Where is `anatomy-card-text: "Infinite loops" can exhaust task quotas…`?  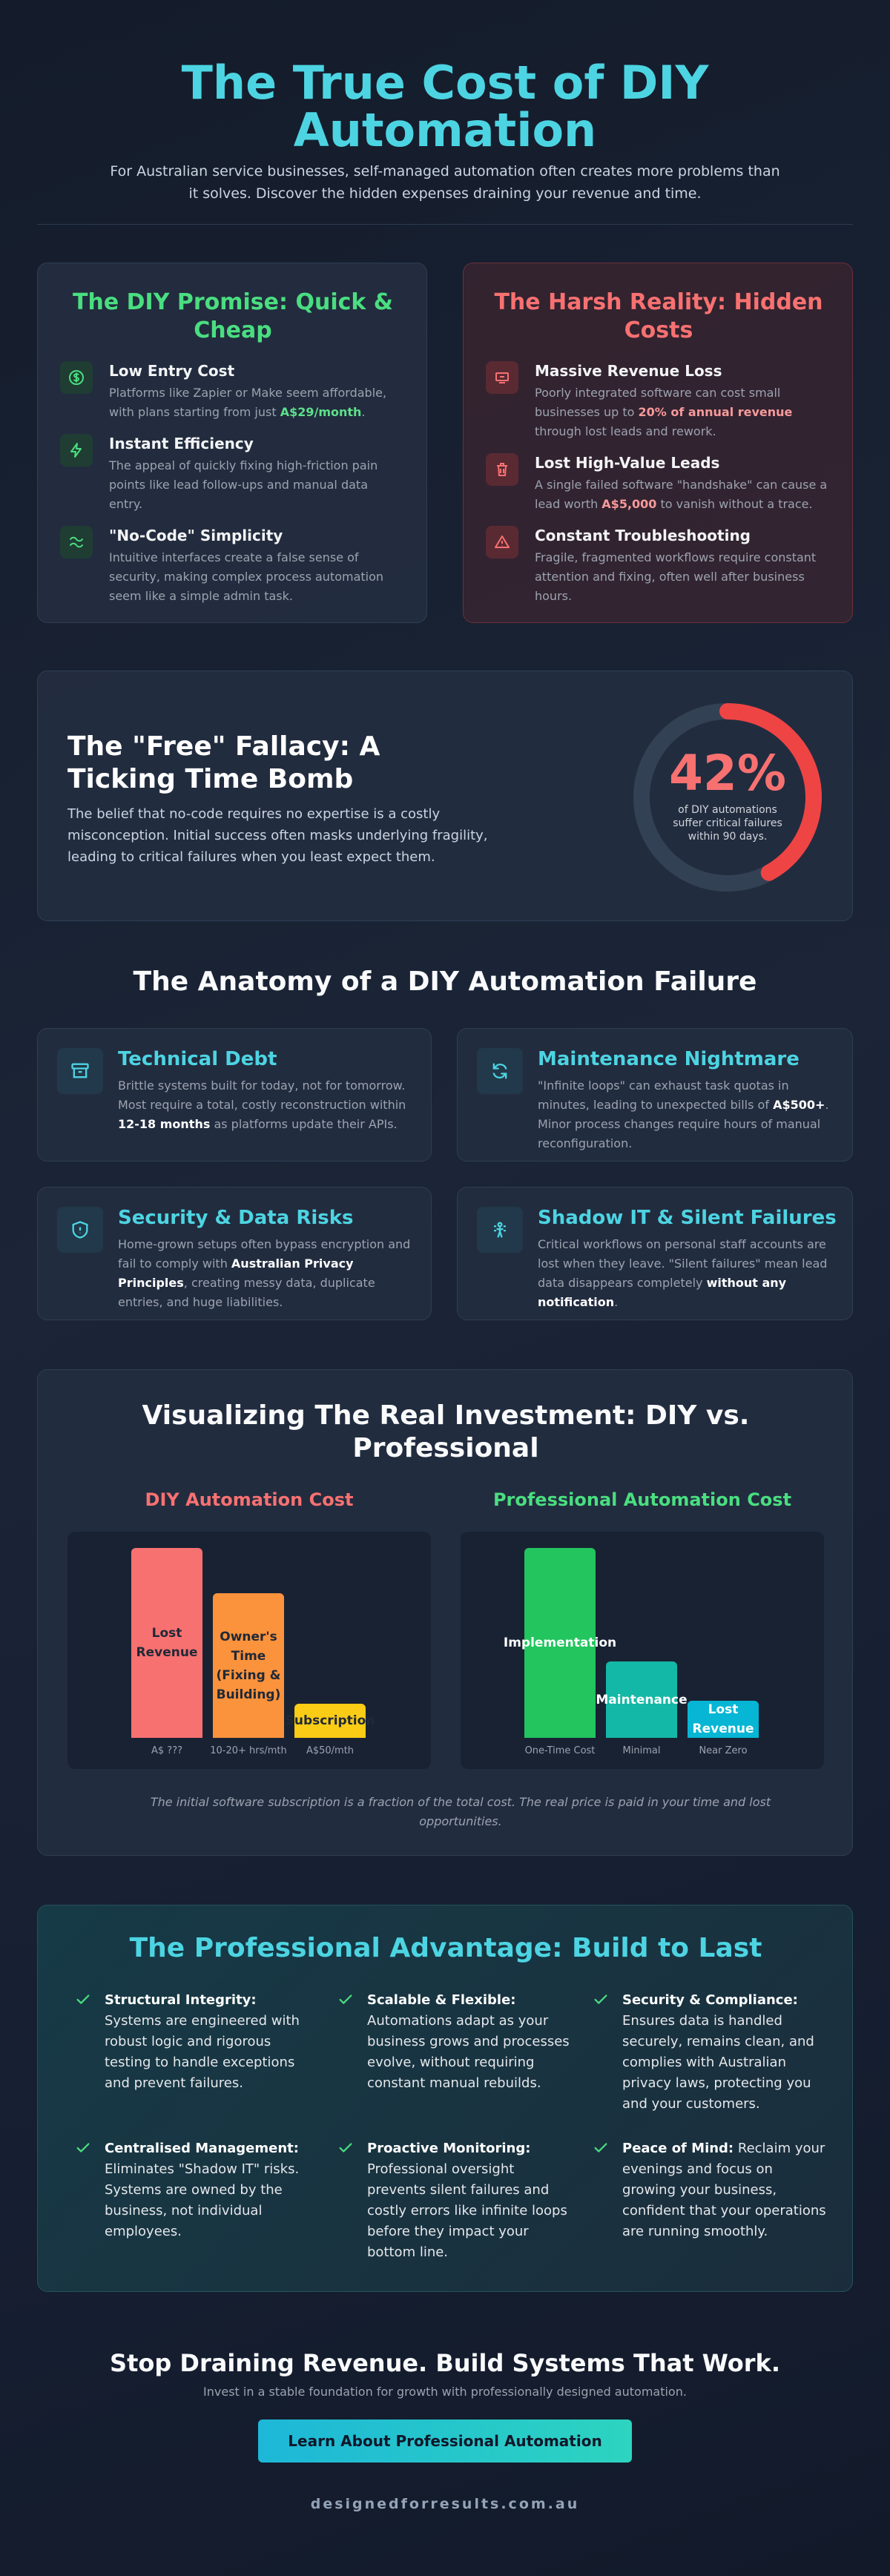
anatomy-card-text: "Infinite loops" can exhaust task quotas… is located at coordinates (685, 1115).